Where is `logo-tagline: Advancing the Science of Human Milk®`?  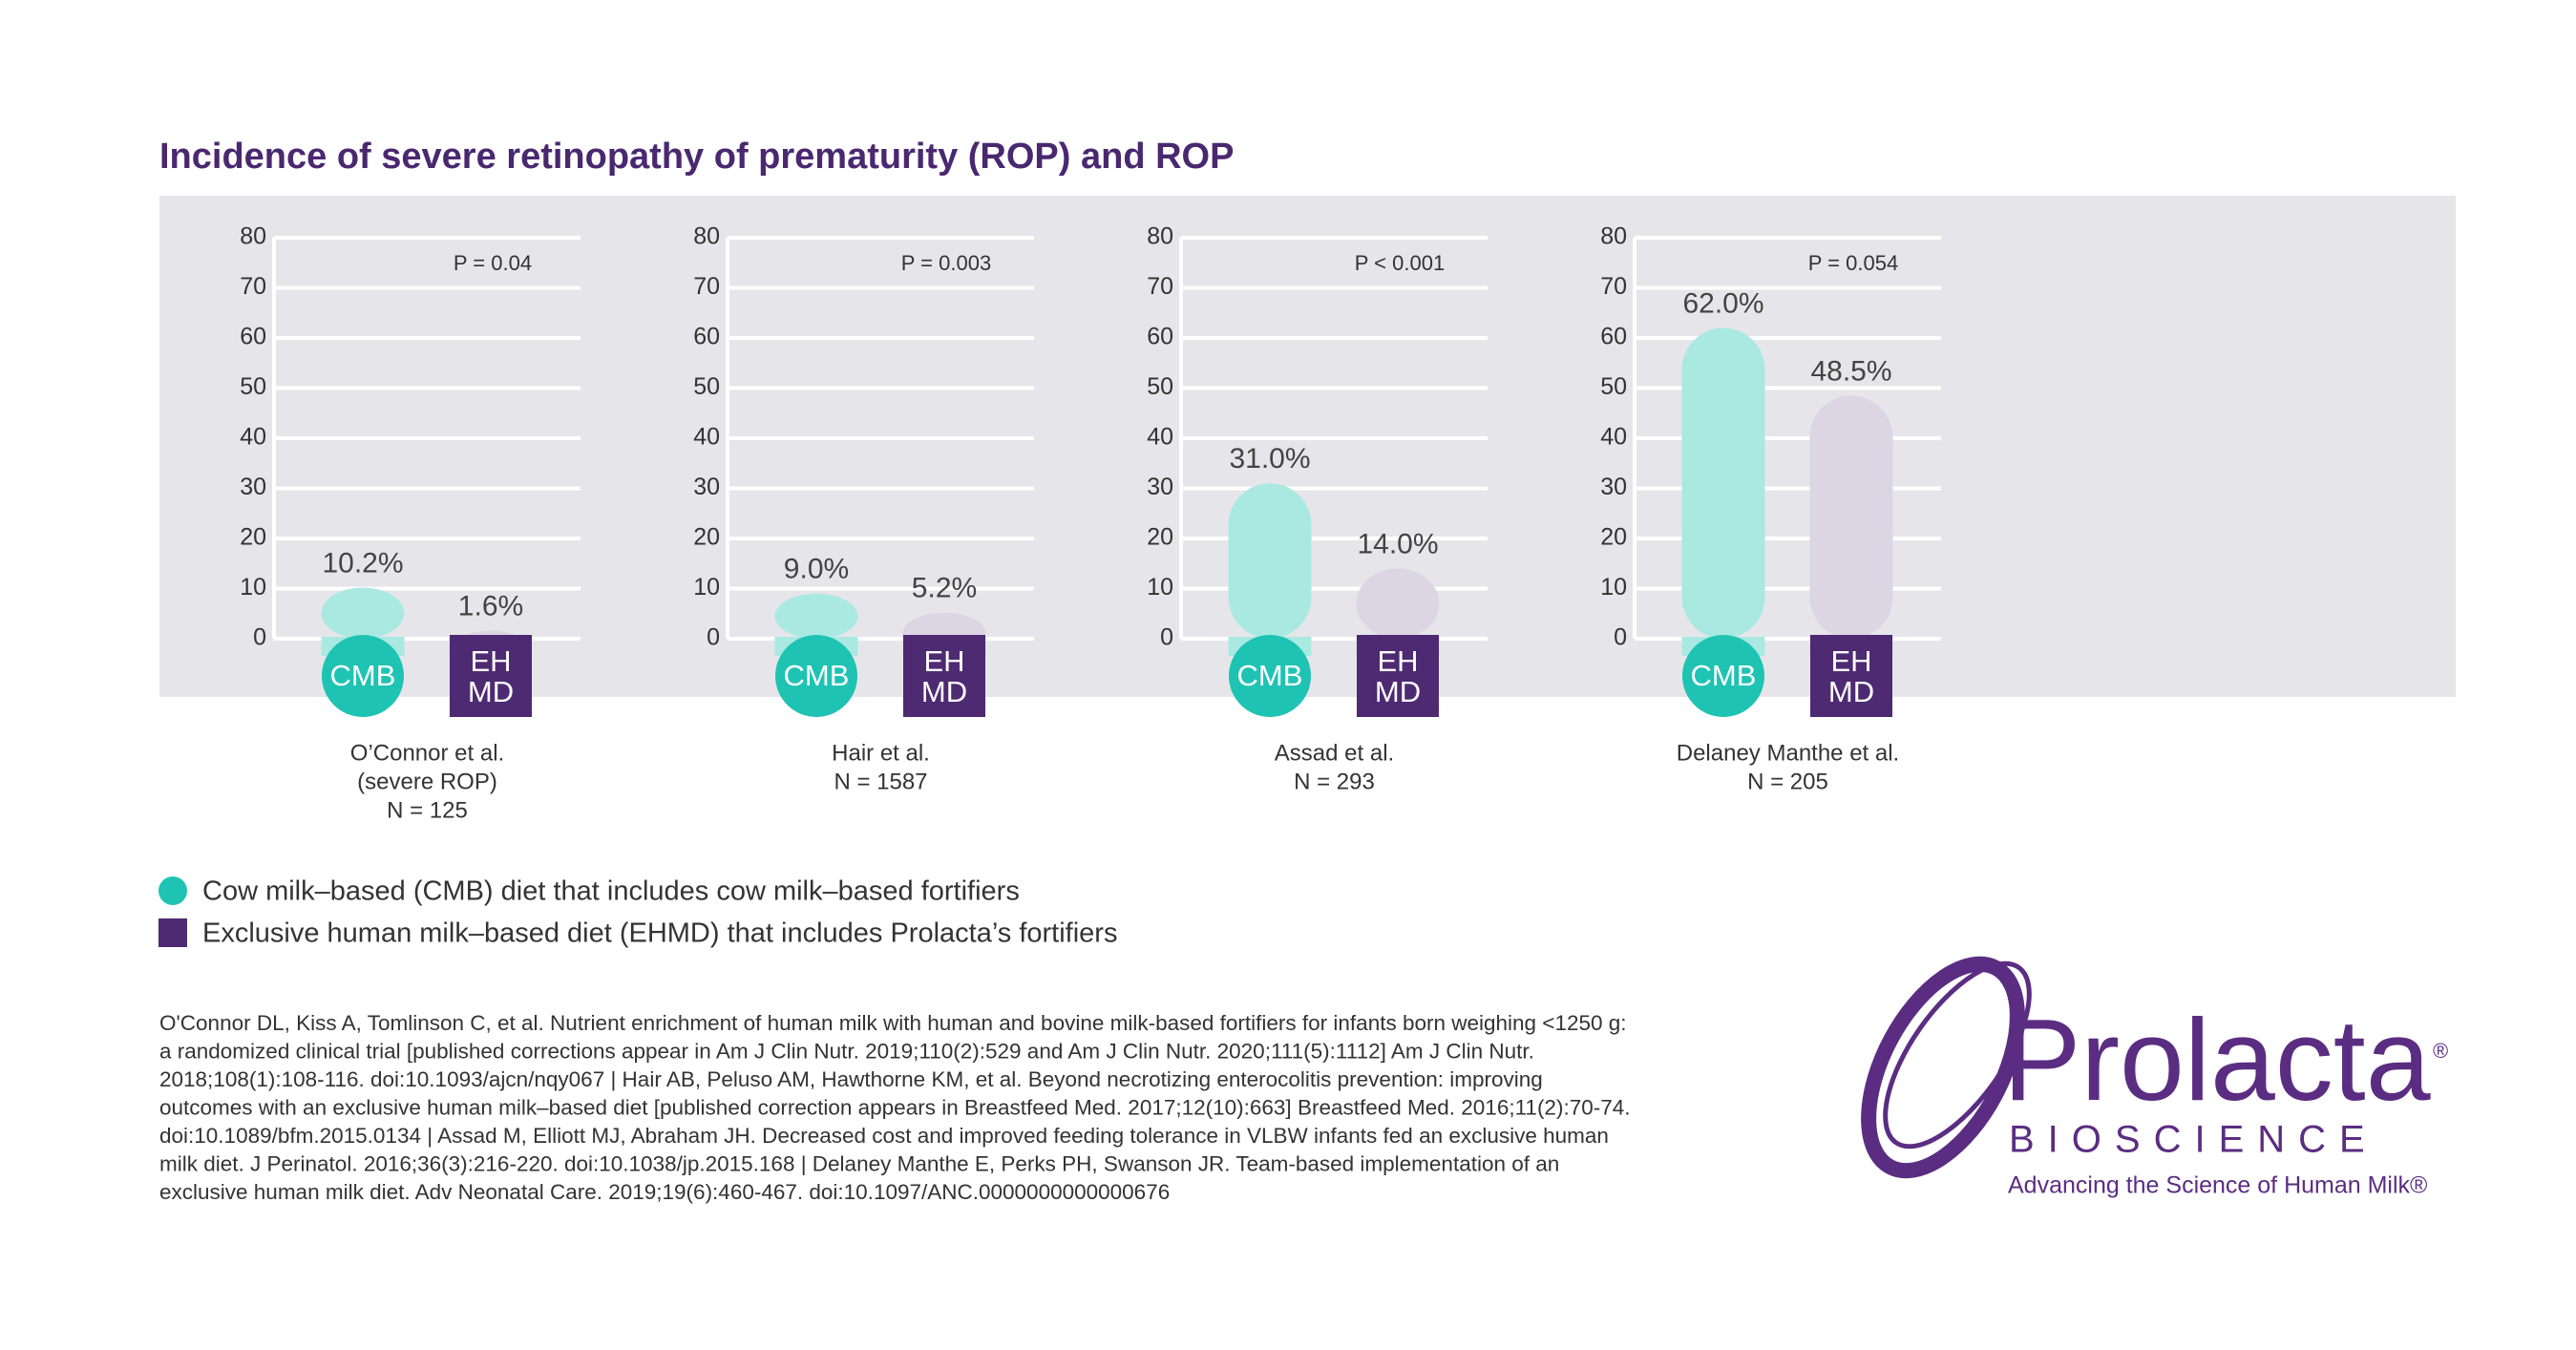 logo-tagline: Advancing the Science of Human Milk® is located at coordinates (2218, 1185).